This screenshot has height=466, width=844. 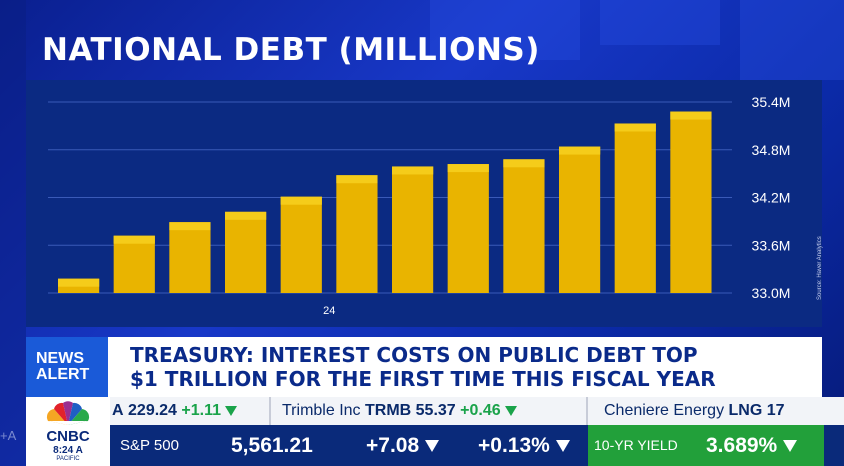 I want to click on network-logo: CNBC 8:24 A PACIFIC, so click(x=68, y=431).